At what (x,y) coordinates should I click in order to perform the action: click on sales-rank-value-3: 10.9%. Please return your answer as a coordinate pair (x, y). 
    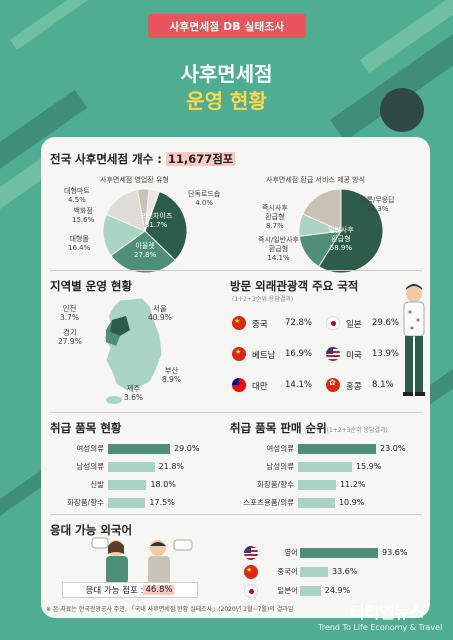
    Looking at the image, I should click on (351, 502).